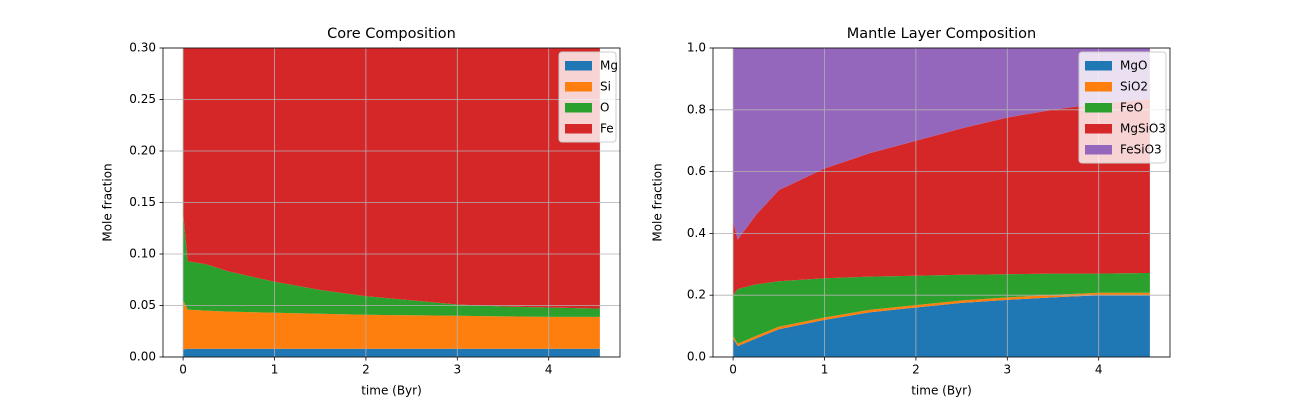 The image size is (1300, 400). What do you see at coordinates (696, 357) in the screenshot?
I see `y-tick-label: 0.0` at bounding box center [696, 357].